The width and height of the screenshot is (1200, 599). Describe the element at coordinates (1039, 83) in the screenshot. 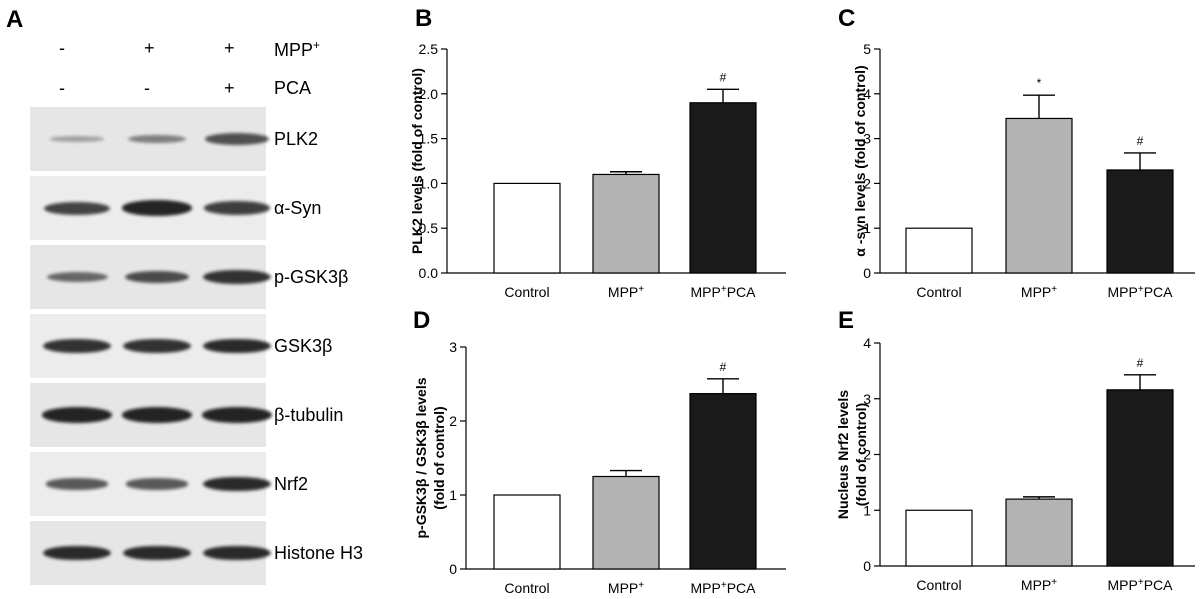

I see `significance-mark: *` at that location.